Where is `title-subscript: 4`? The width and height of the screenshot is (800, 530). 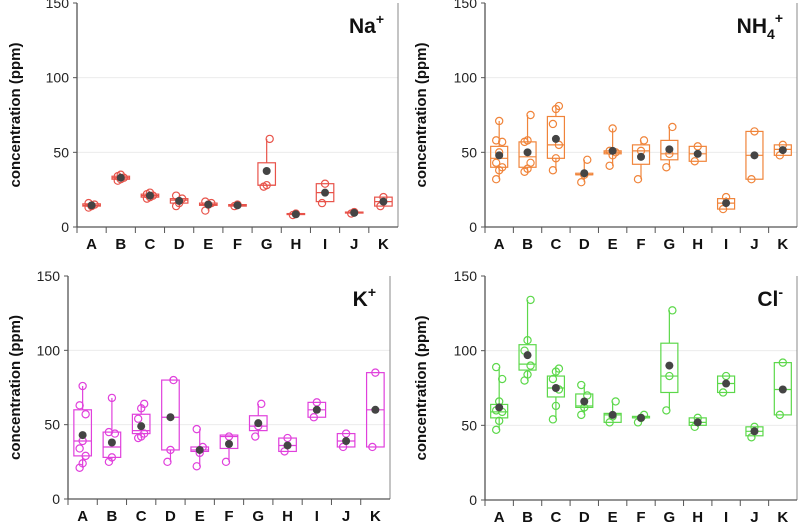 title-subscript: 4 is located at coordinates (771, 34).